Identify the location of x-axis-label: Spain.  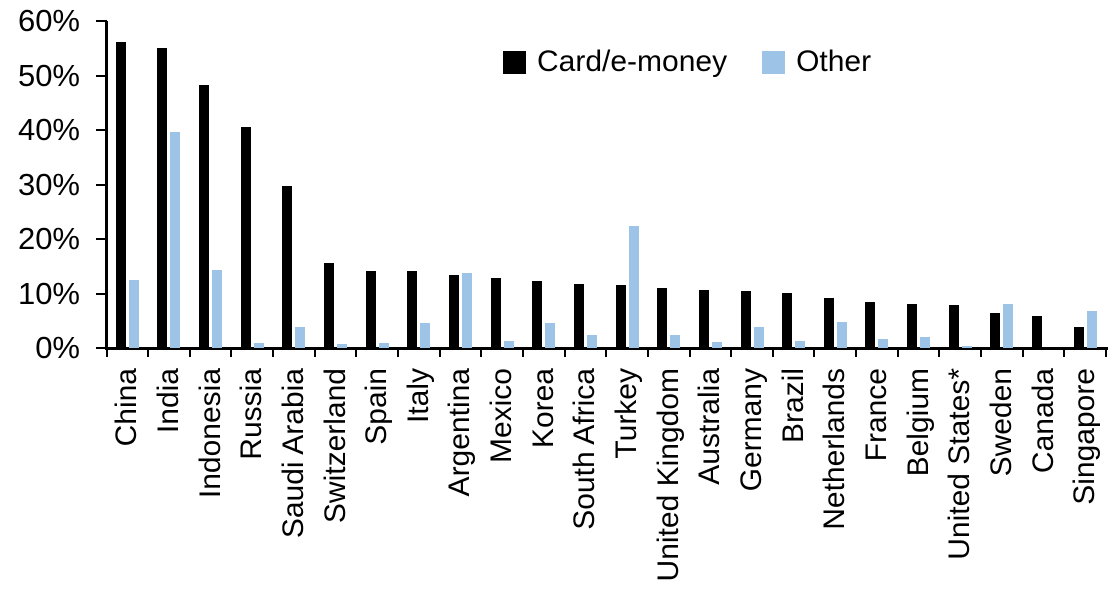
(377, 406).